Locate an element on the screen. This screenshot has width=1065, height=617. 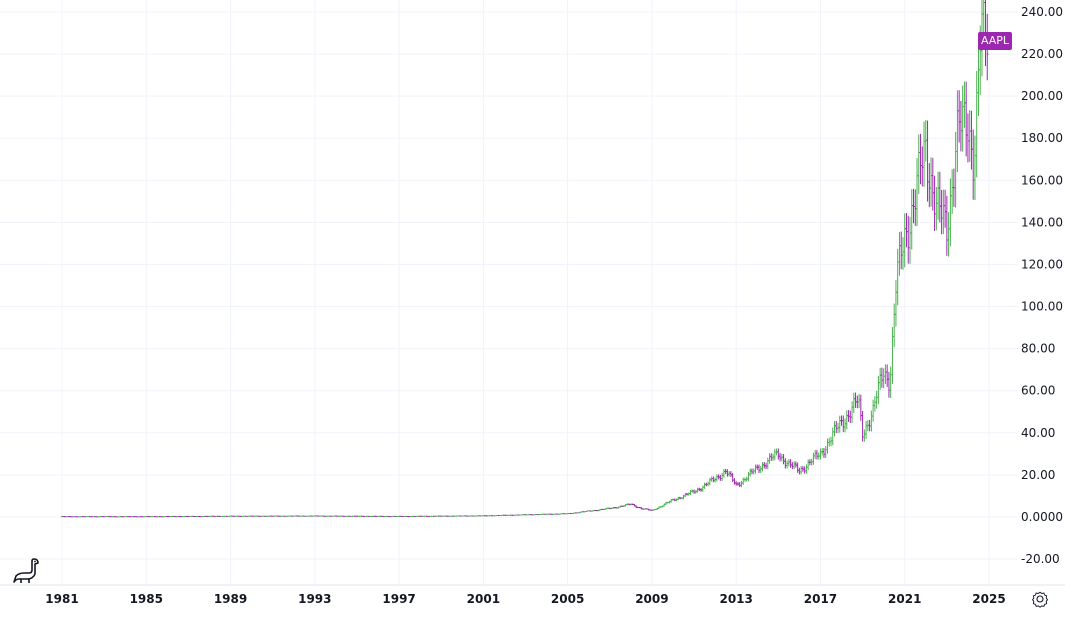
x-tick-label: 2001 is located at coordinates (483, 599).